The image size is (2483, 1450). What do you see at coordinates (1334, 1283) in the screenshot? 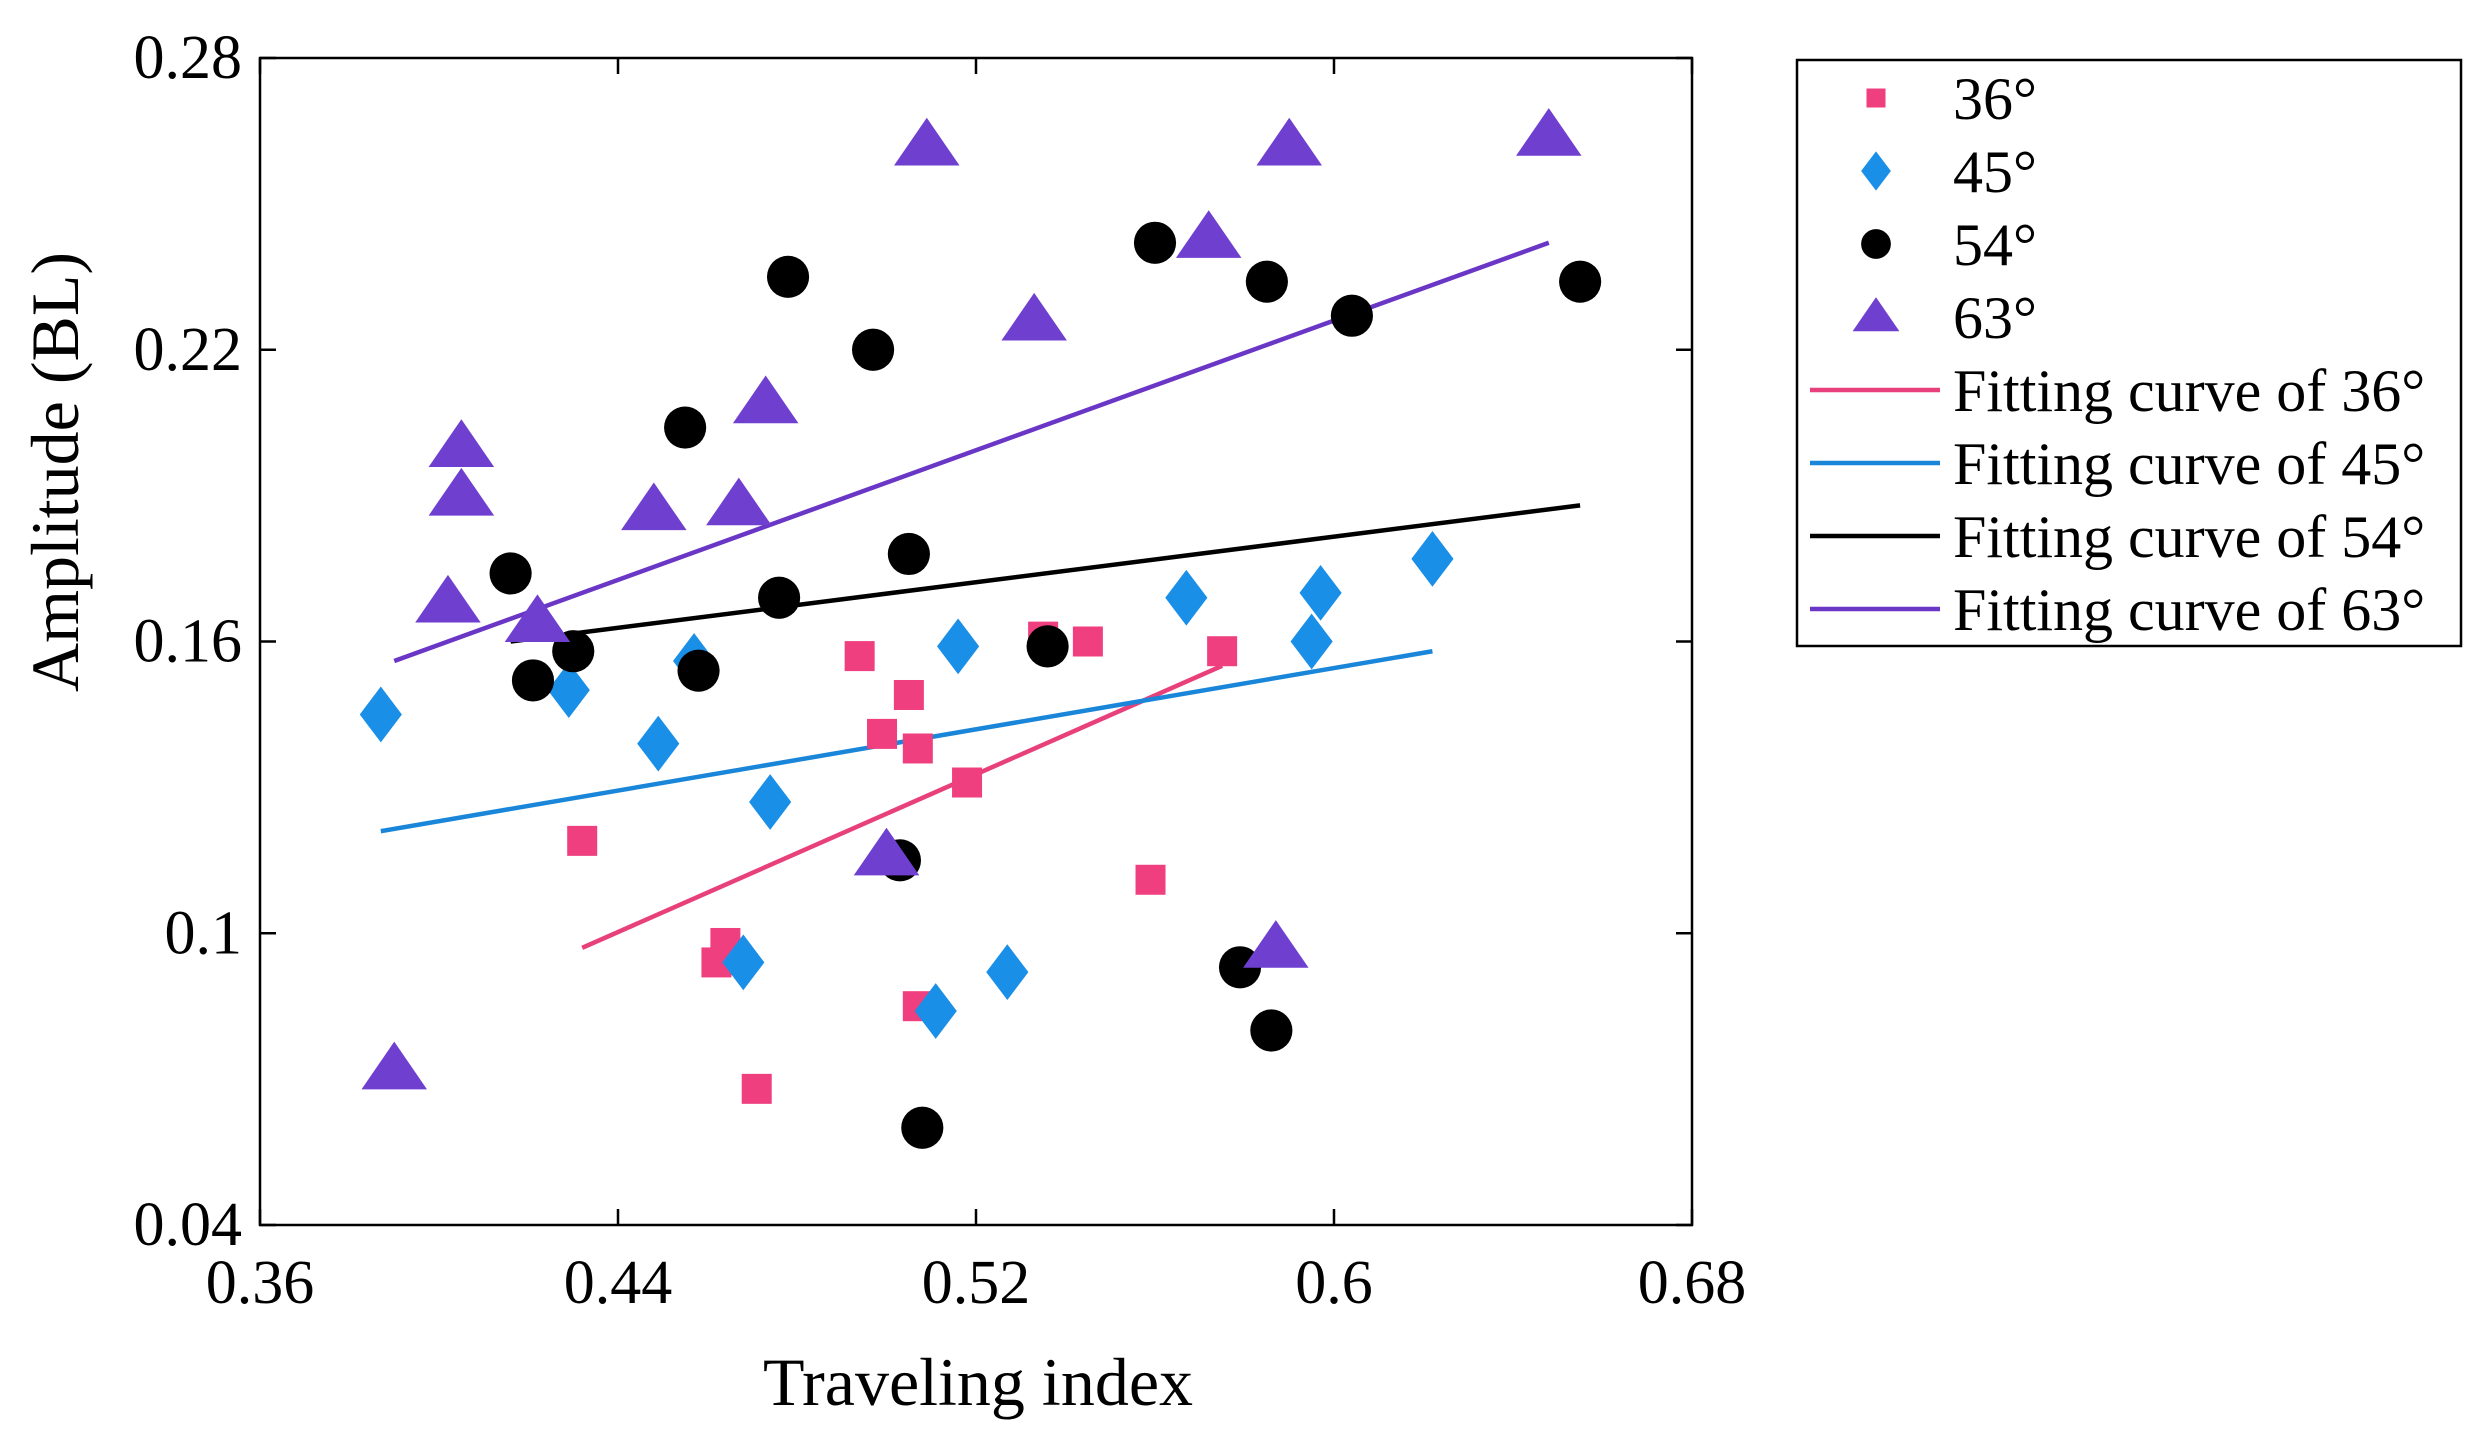
I see `x-tick-label: 0.6` at bounding box center [1334, 1283].